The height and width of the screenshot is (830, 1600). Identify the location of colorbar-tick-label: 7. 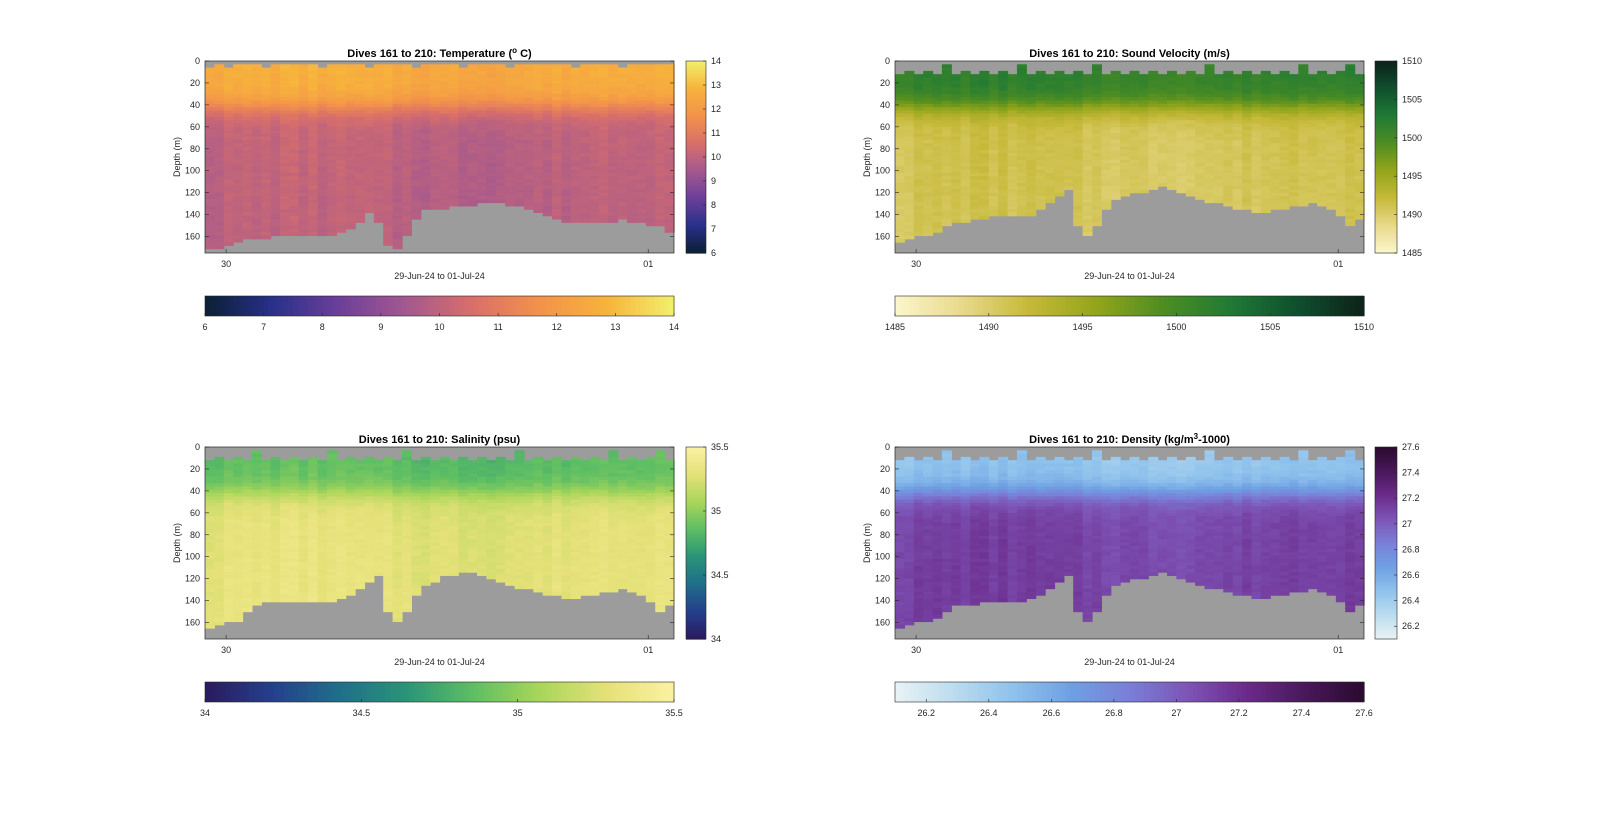
(713, 229).